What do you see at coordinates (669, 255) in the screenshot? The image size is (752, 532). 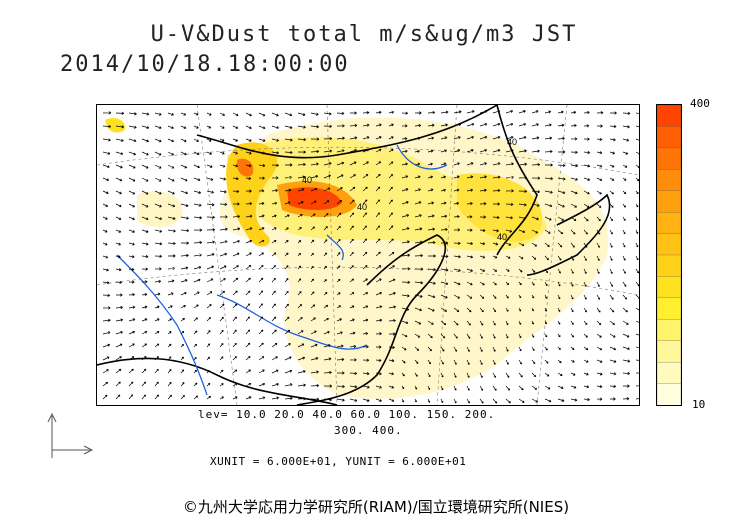 I see `colorbar-swatches` at bounding box center [669, 255].